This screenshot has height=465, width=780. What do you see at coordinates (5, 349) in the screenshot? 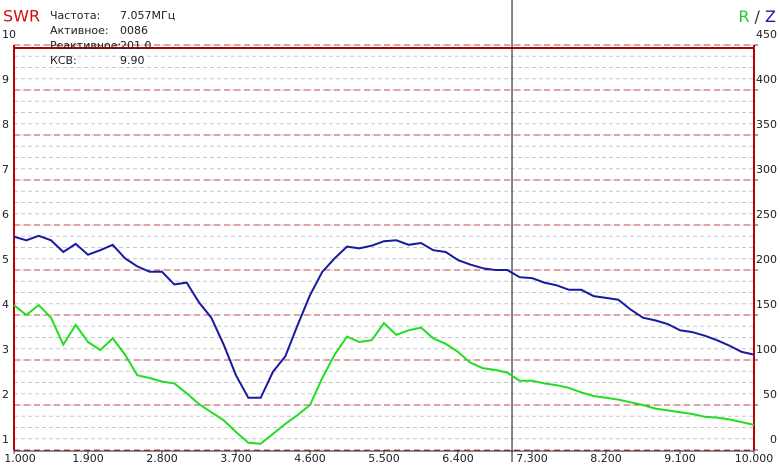
I see `y-tick-label: 3` at bounding box center [5, 349].